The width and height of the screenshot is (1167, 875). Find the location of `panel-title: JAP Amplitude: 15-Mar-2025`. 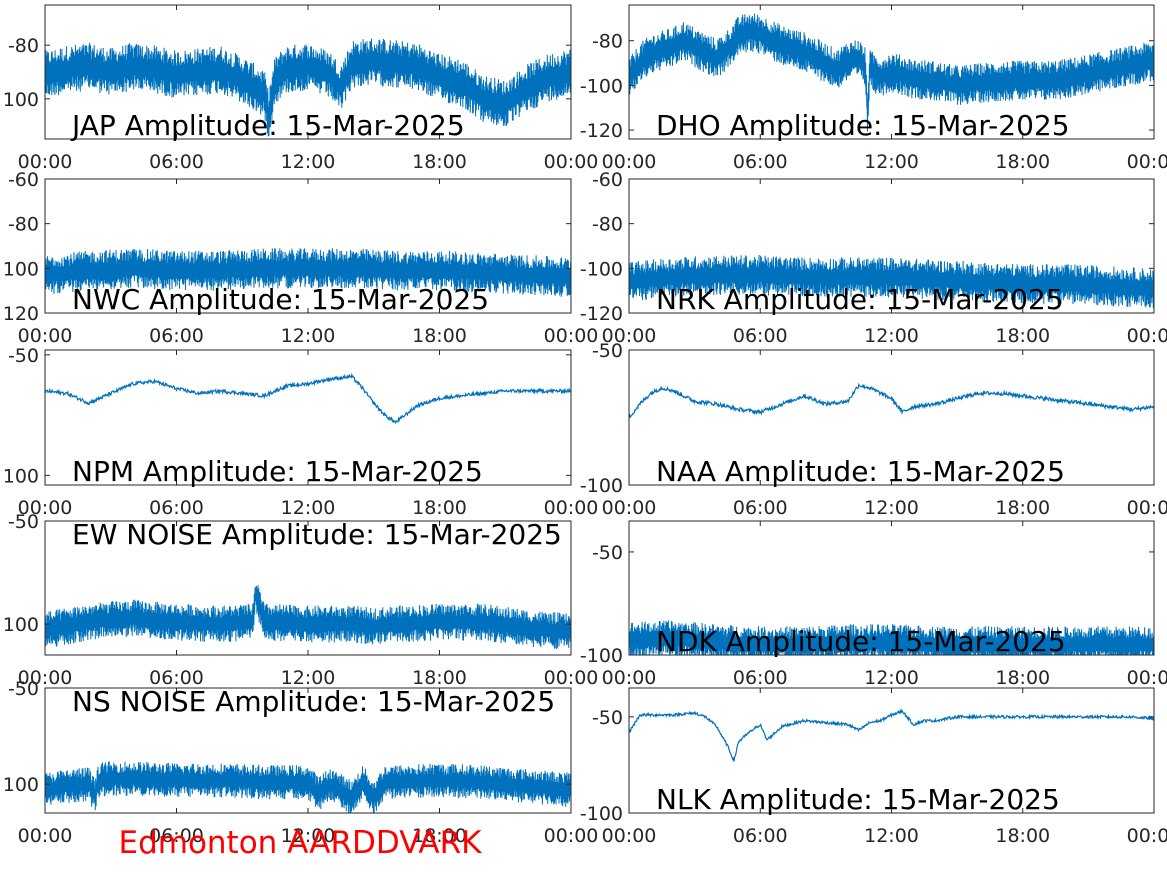

panel-title: JAP Amplitude: 15-Mar-2025 is located at coordinates (267, 125).